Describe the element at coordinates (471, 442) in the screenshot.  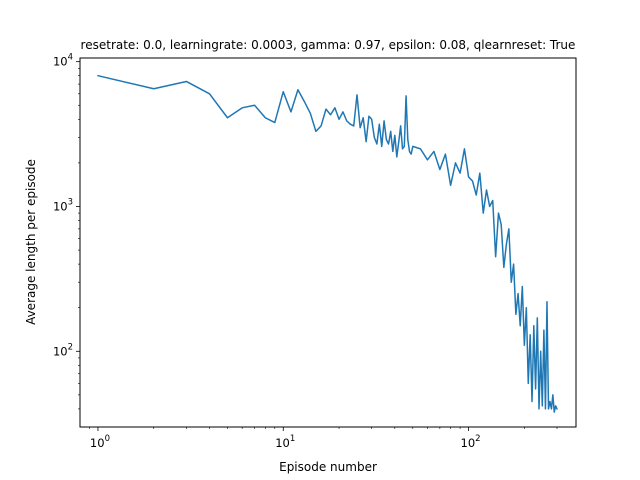
I see `x-tick-label: 10²` at that location.